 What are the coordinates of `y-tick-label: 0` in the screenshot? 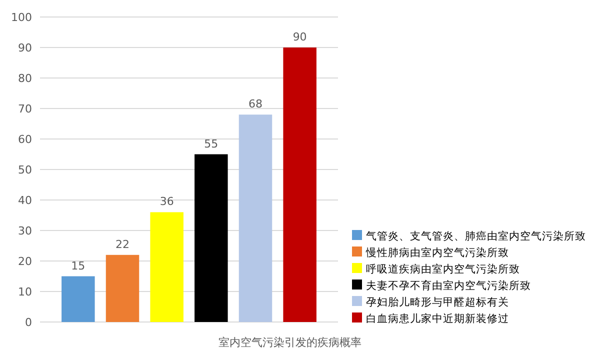 It's located at (28, 322).